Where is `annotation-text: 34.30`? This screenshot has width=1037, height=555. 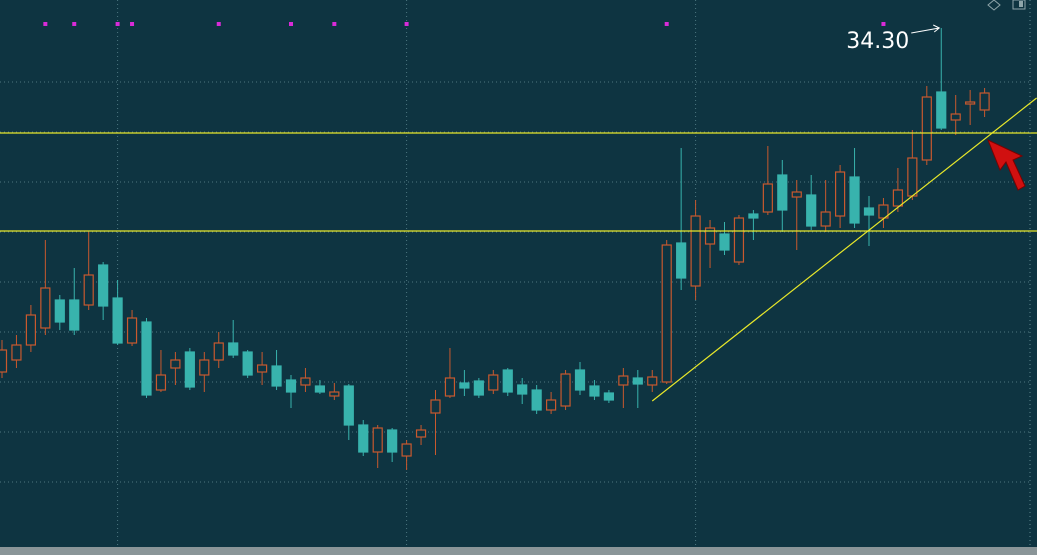
annotation-text: 34.30 is located at coordinates (877, 41).